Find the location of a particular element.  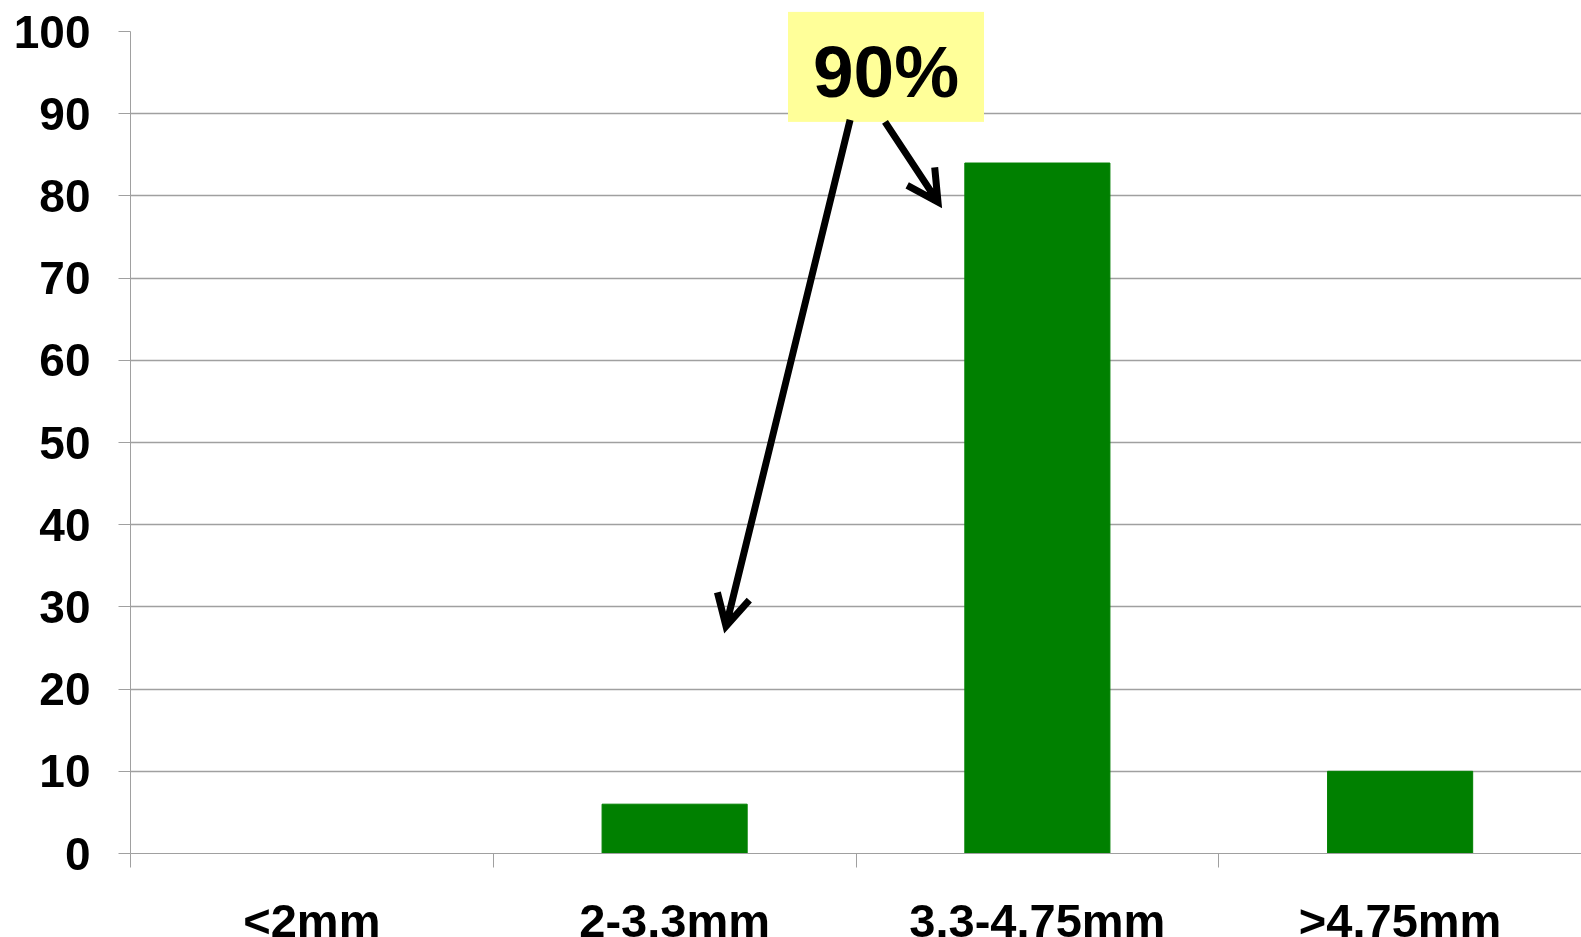

annotation: 90% is located at coordinates (886, 72).